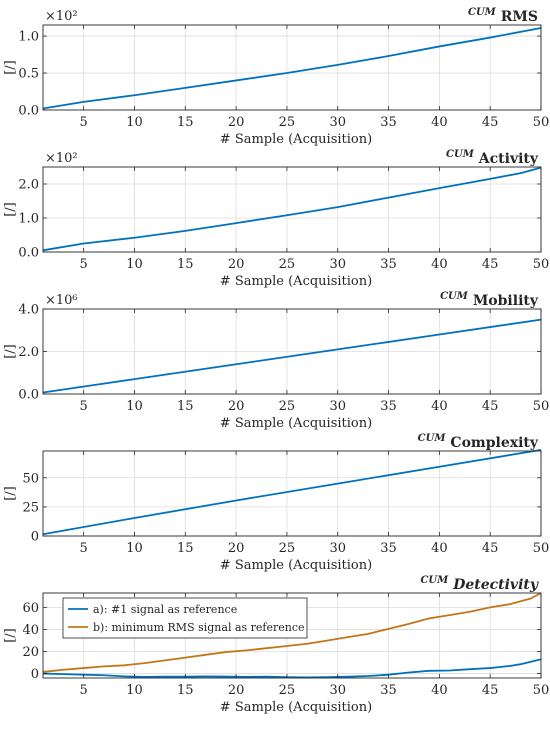 Image resolution: width=550 pixels, height=734 pixels. Describe the element at coordinates (478, 442) in the screenshot. I see `chart-title: CUM Complexity` at that location.